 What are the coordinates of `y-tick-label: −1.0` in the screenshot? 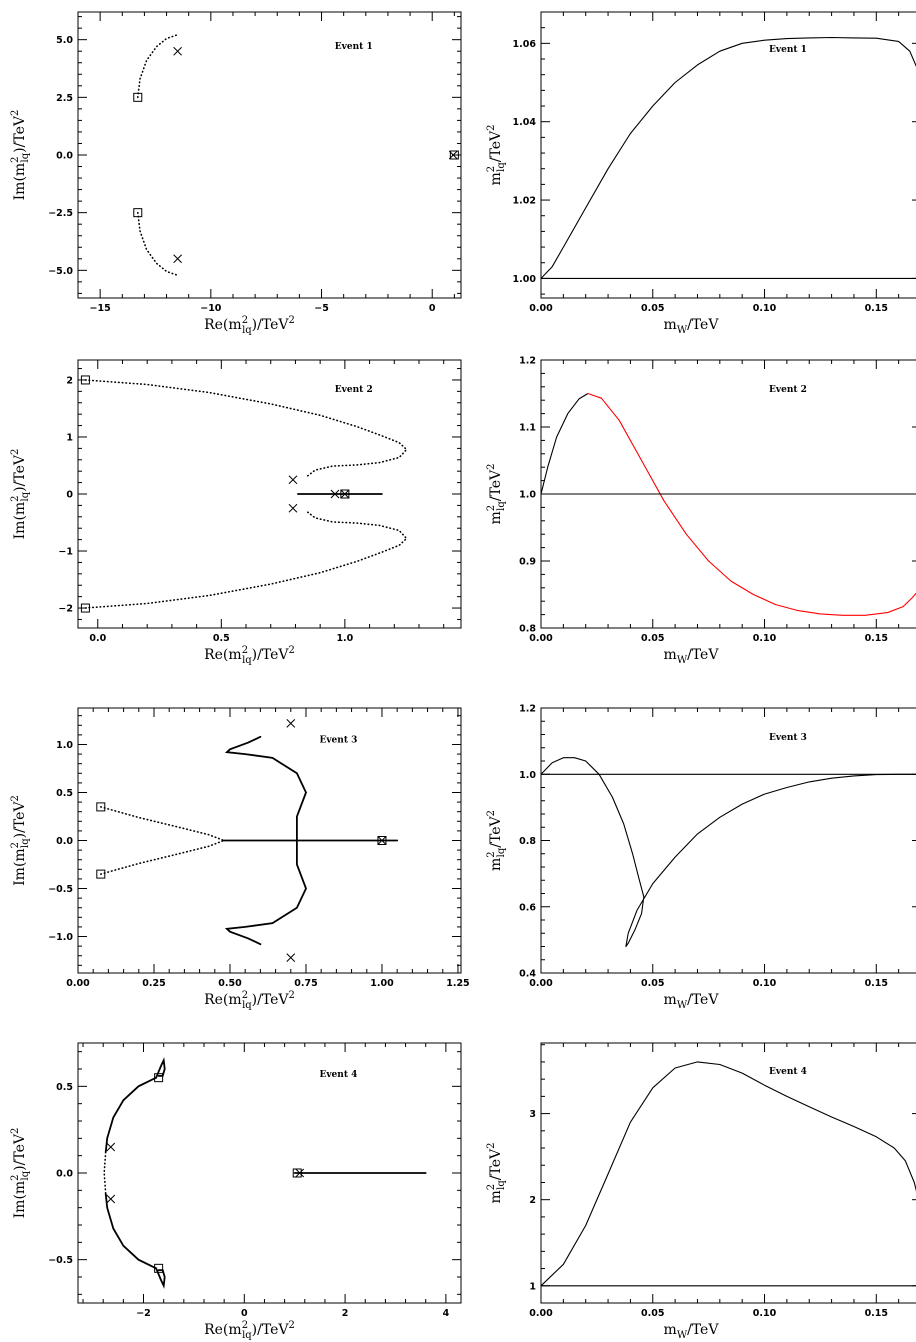 It's located at (60, 937).